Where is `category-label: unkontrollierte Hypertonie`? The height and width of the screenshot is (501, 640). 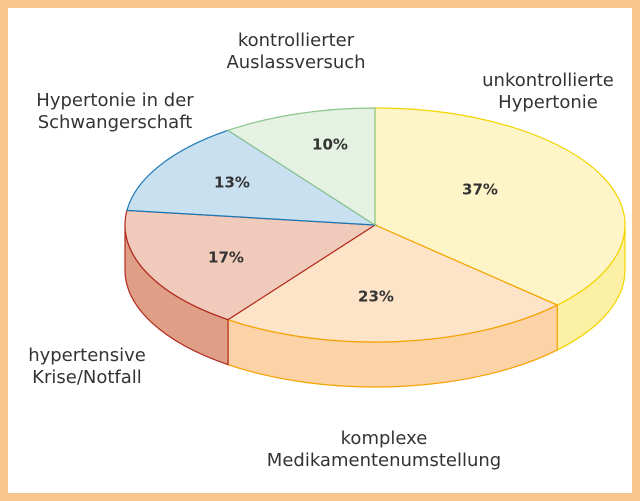
category-label: unkontrollierte Hypertonie is located at coordinates (548, 91).